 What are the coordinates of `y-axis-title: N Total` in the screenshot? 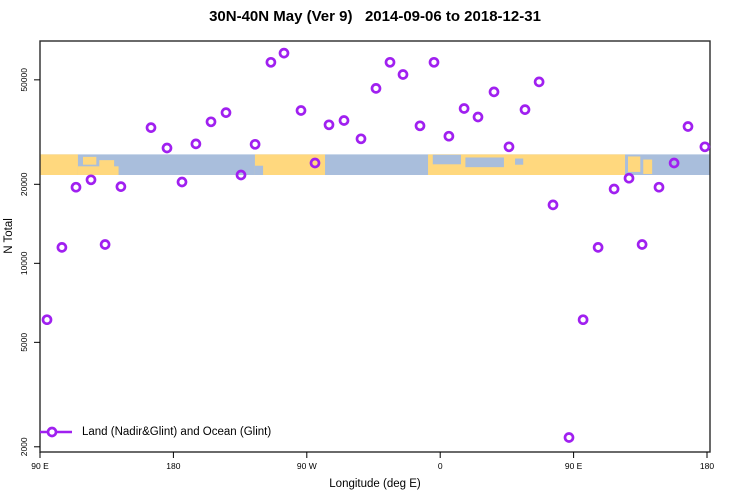 It's located at (9, 236).